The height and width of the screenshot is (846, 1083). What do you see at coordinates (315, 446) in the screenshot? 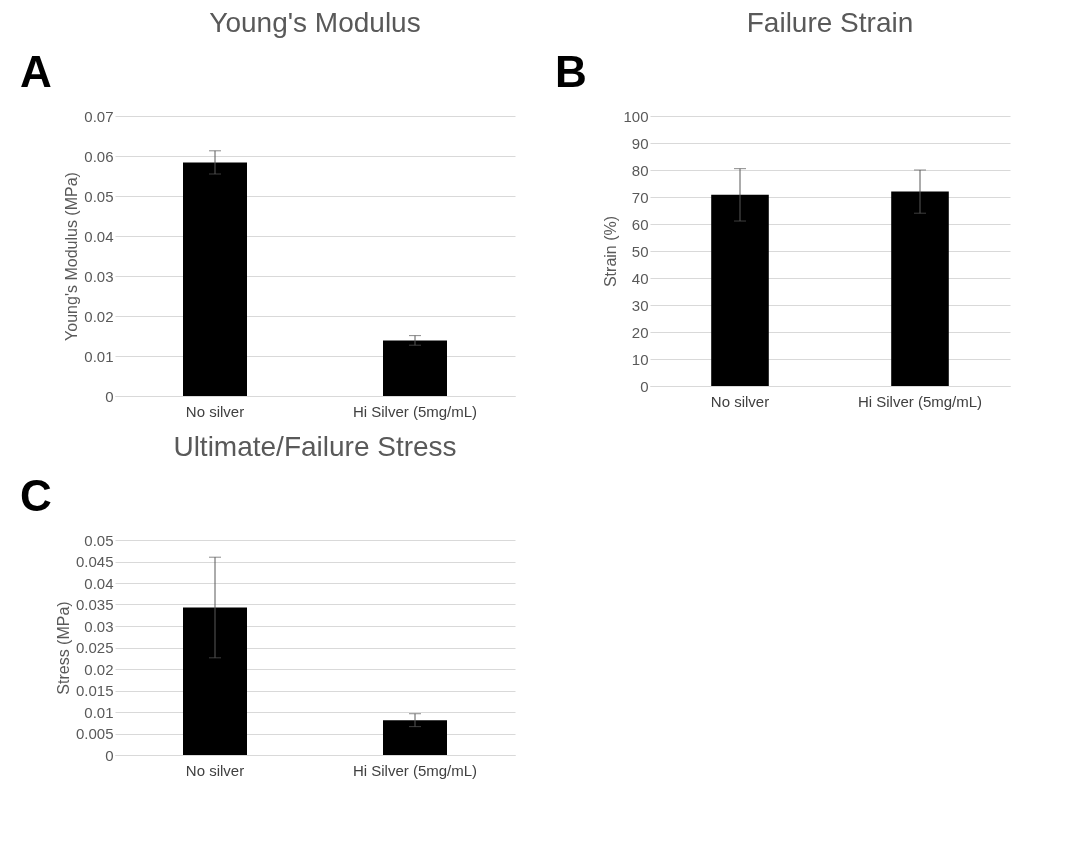
I see `chart-title: Ultimate/Failure Stress` at bounding box center [315, 446].